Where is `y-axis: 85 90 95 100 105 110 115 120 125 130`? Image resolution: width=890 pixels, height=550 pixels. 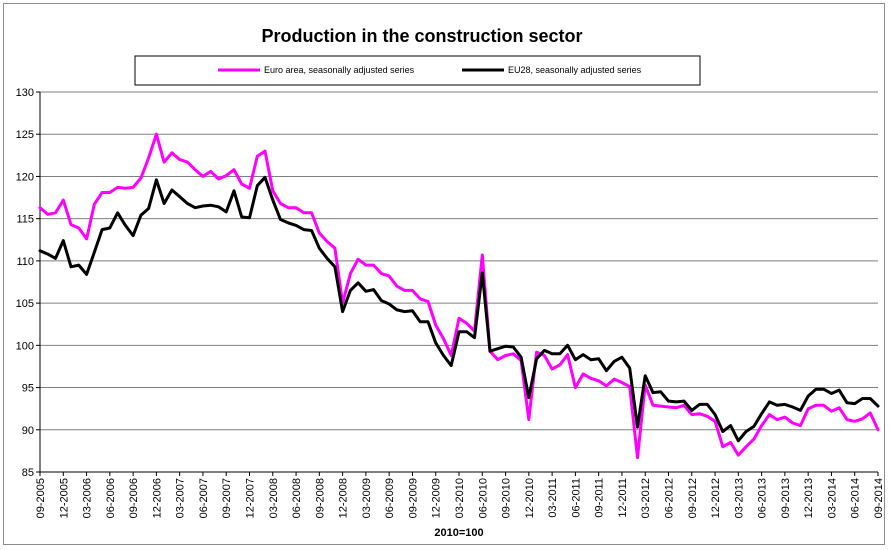 y-axis: 85 90 95 100 105 110 115 120 125 130 is located at coordinates (28, 283).